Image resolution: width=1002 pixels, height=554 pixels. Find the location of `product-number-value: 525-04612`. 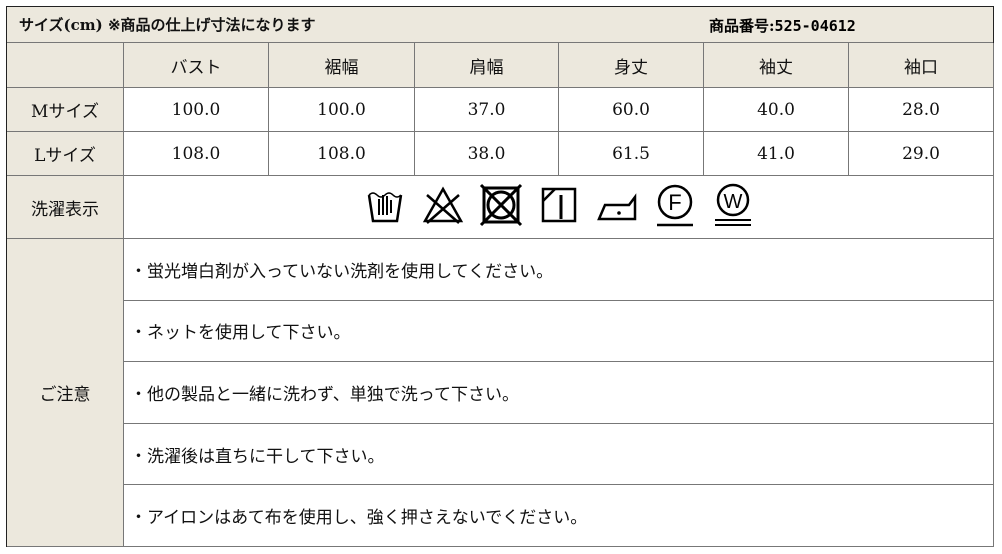

product-number-value: 525-04612 is located at coordinates (815, 26).